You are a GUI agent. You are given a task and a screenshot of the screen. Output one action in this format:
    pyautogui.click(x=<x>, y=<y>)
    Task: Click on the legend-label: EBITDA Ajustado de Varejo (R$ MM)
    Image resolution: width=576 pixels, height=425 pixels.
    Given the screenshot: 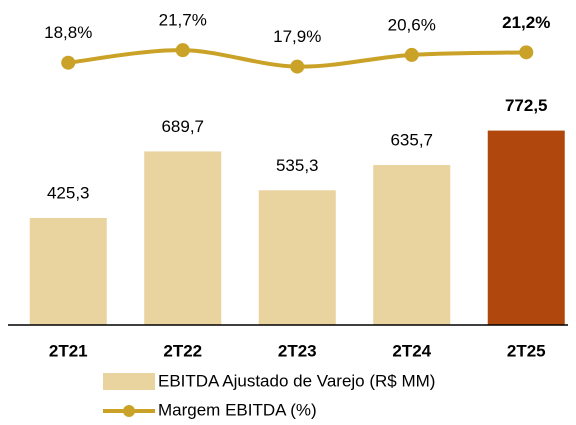 What is the action you would take?
    pyautogui.click(x=296, y=380)
    